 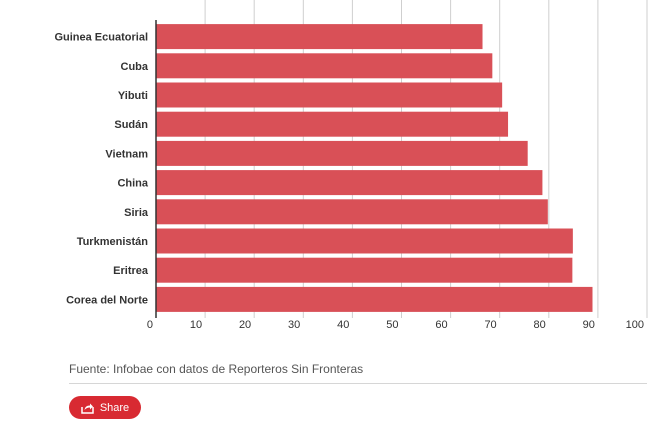 I want to click on x-tick-label: 100, so click(x=635, y=325).